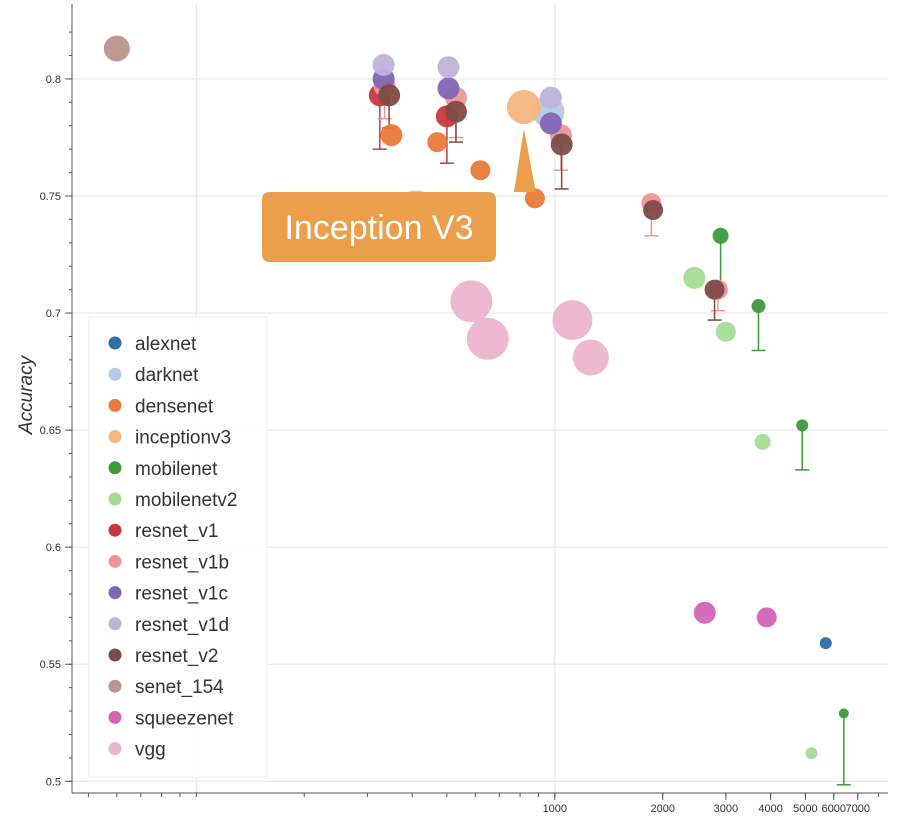 The image size is (902, 822). I want to click on legend-marker-squeezenet, so click(115, 717).